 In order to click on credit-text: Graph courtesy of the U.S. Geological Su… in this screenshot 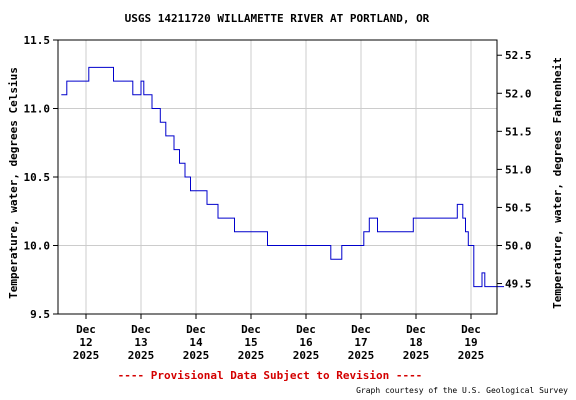, I will do `click(462, 390)`.